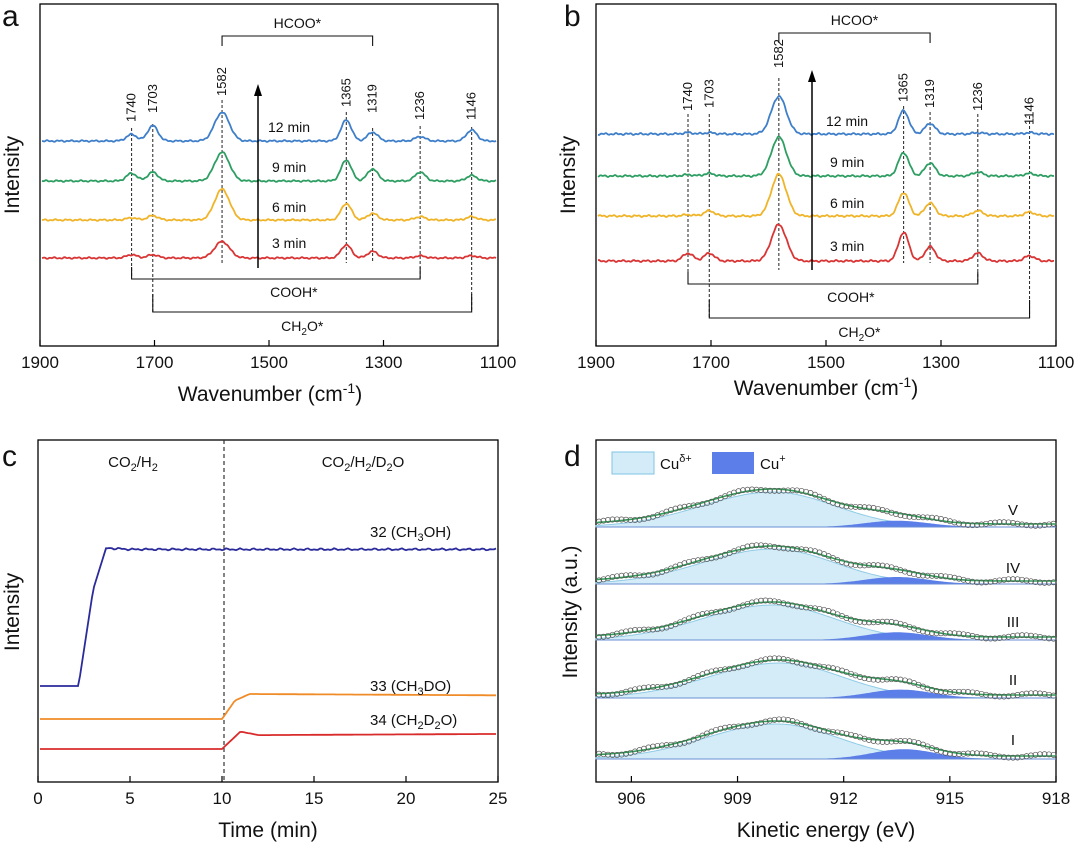 The image size is (1080, 845). Describe the element at coordinates (312, 303) in the screenshot. I see `a-bracket-ch2o` at that location.